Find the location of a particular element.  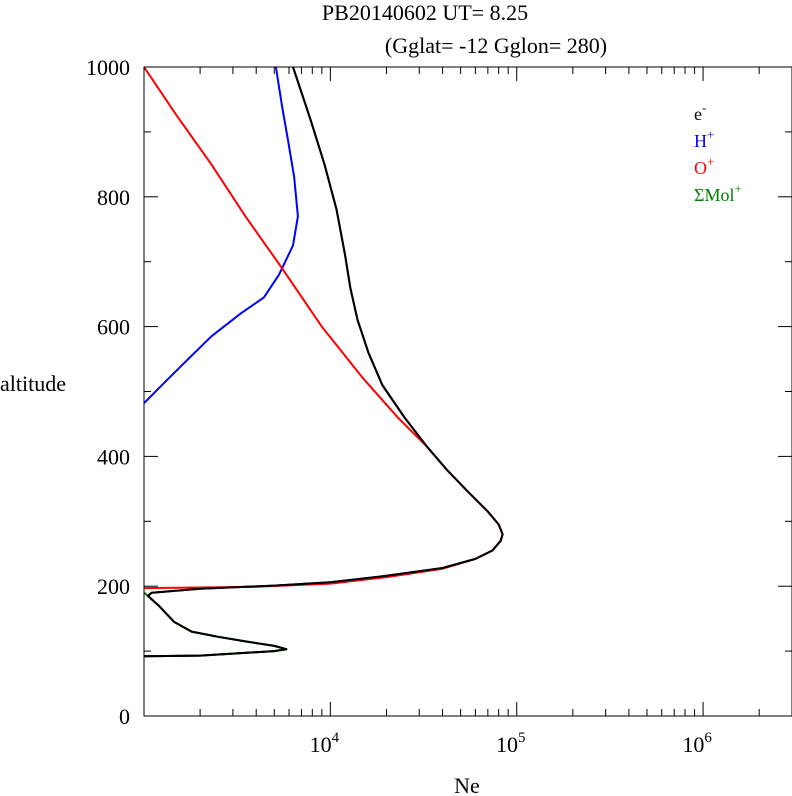

x-tick-label: 10⁴ is located at coordinates (325, 743).